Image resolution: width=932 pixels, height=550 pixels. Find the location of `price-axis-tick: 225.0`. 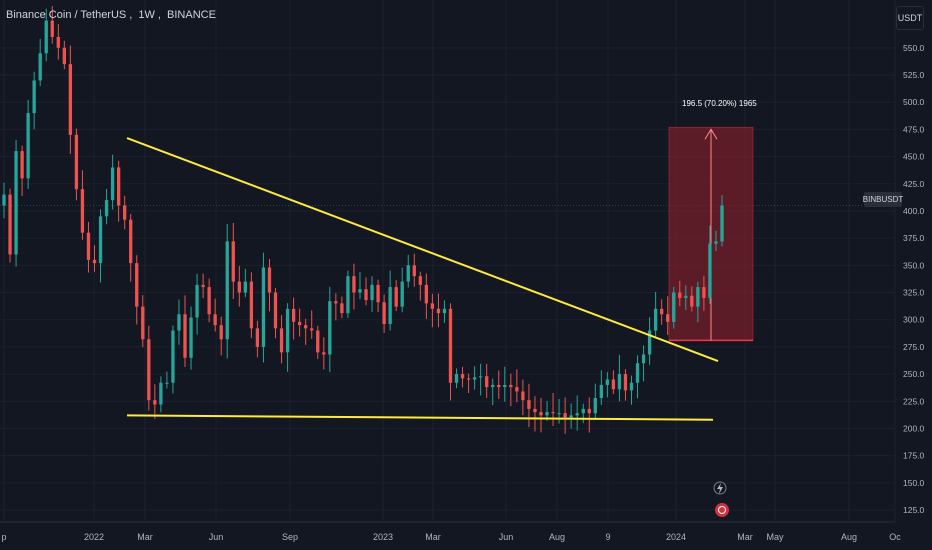

price-axis-tick: 225.0 is located at coordinates (914, 401).